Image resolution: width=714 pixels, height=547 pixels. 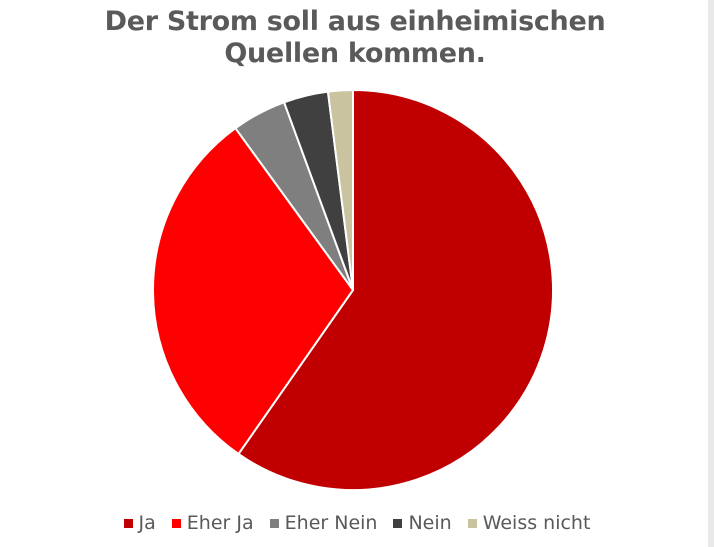 What do you see at coordinates (355, 21) in the screenshot?
I see `chart-title-line-1: Der Strom soll aus einheimischen` at bounding box center [355, 21].